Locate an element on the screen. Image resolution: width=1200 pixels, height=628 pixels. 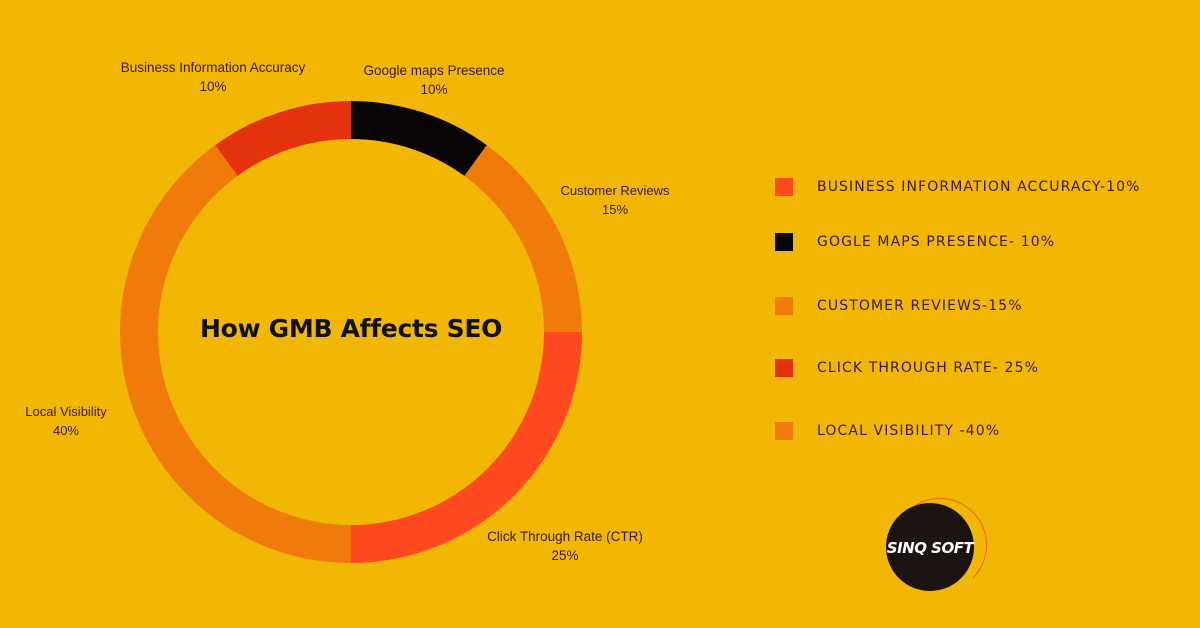
slice-label-local-visibility: Local Visibility 40% is located at coordinates (66, 421).